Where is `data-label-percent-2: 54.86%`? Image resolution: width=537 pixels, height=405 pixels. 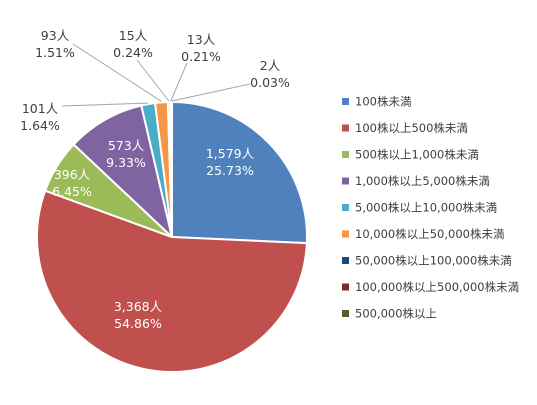 data-label-percent-2: 54.86% is located at coordinates (138, 323).